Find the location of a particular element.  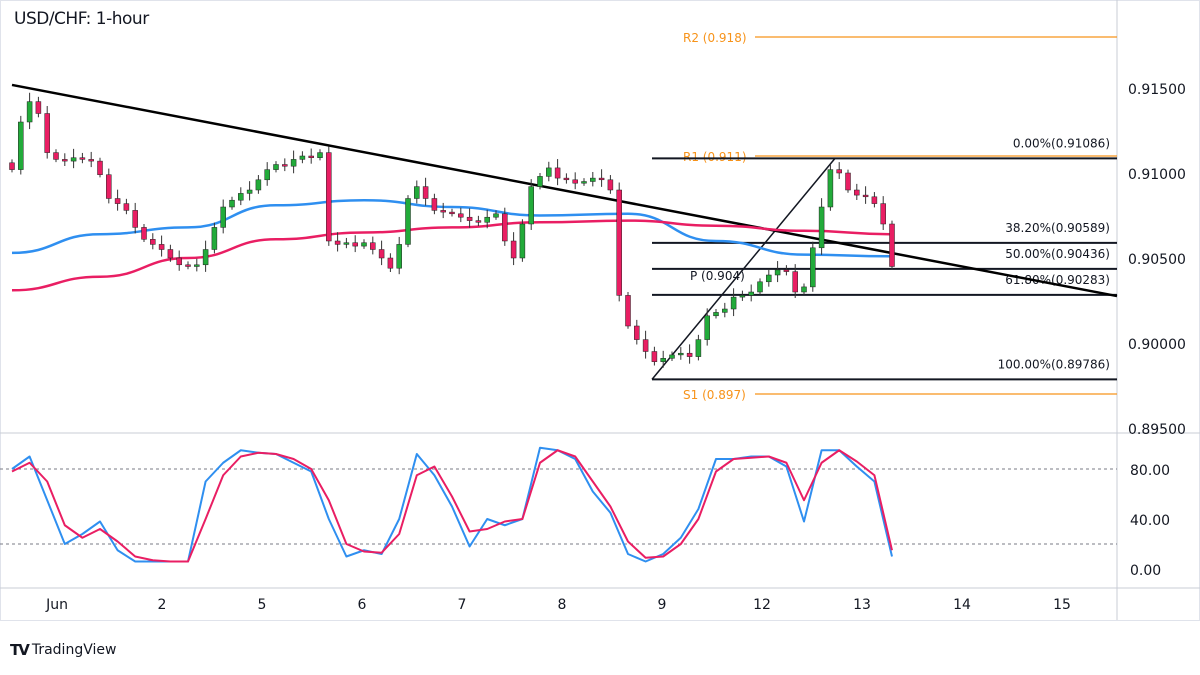

fib-level-label: 61.80%(0.90283) is located at coordinates (1057, 280).